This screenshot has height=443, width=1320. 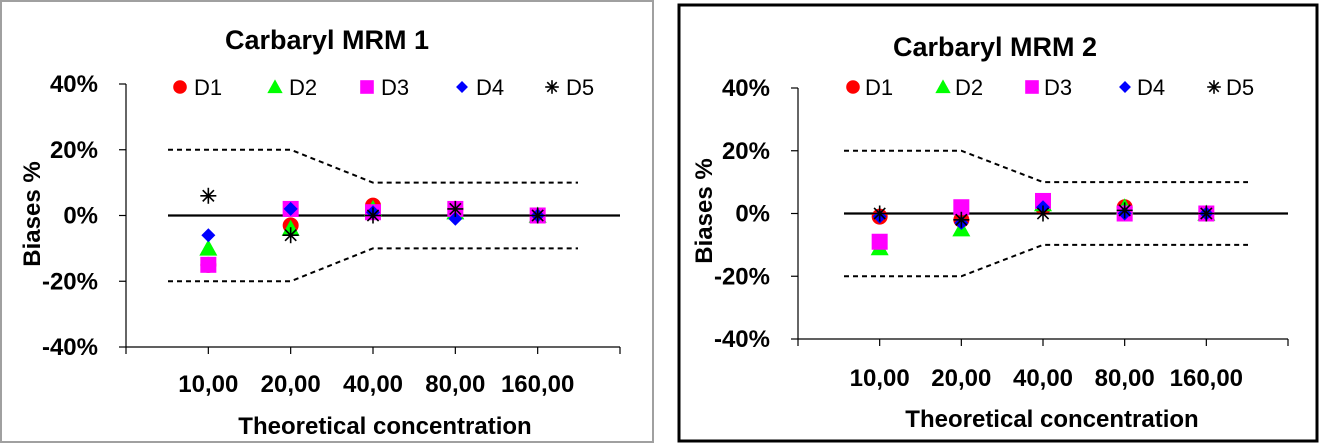 I want to click on chart-title: Carbaryl MRM 2, so click(x=995, y=47).